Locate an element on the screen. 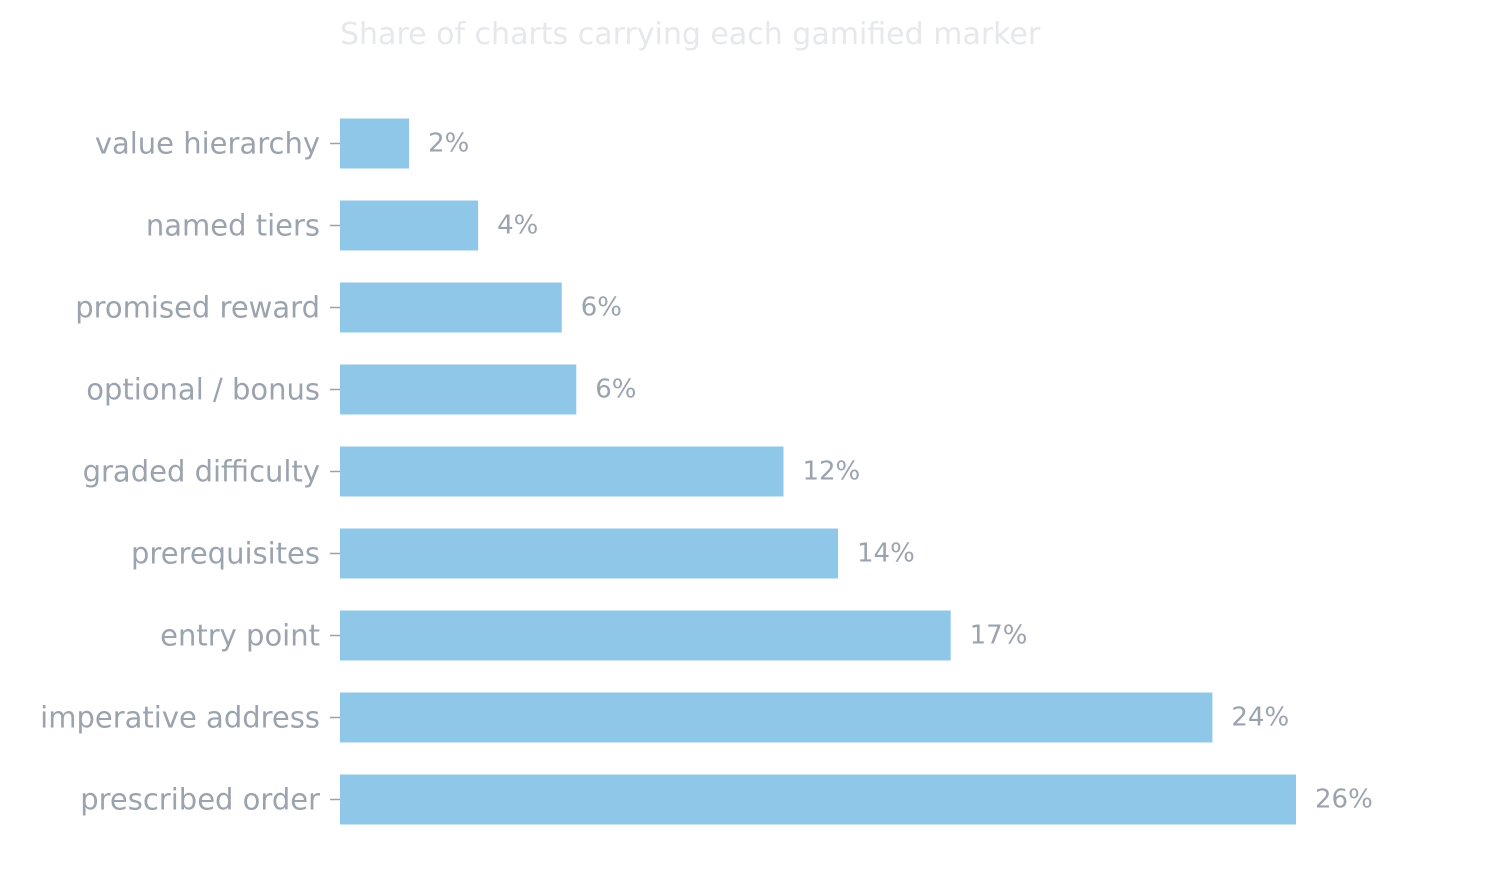  bar-group: optional / bonus 6% is located at coordinates (361, 389).